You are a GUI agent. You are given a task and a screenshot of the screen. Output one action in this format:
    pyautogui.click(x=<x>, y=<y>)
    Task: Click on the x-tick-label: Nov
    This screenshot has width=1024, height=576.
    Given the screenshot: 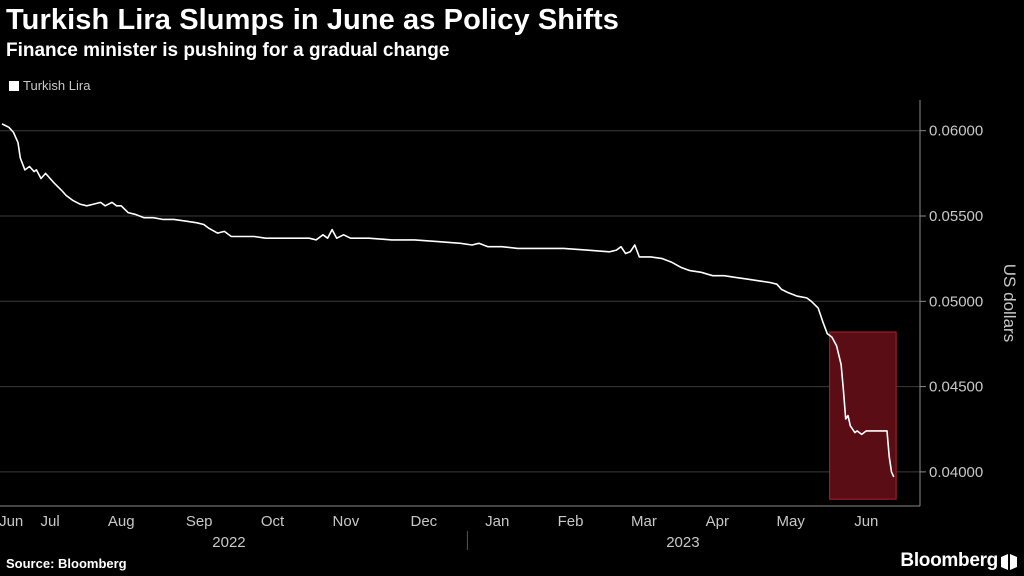 What is the action you would take?
    pyautogui.click(x=346, y=521)
    